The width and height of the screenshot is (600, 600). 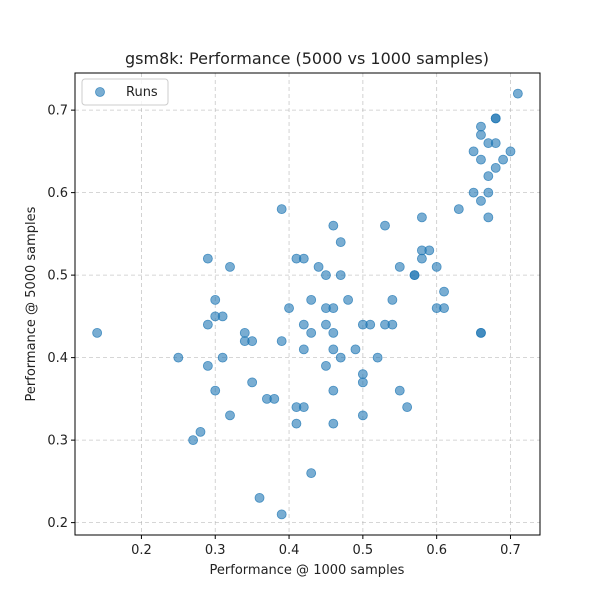 I want to click on x-axis-label: Performance @ 1000 samples, so click(x=307, y=570).